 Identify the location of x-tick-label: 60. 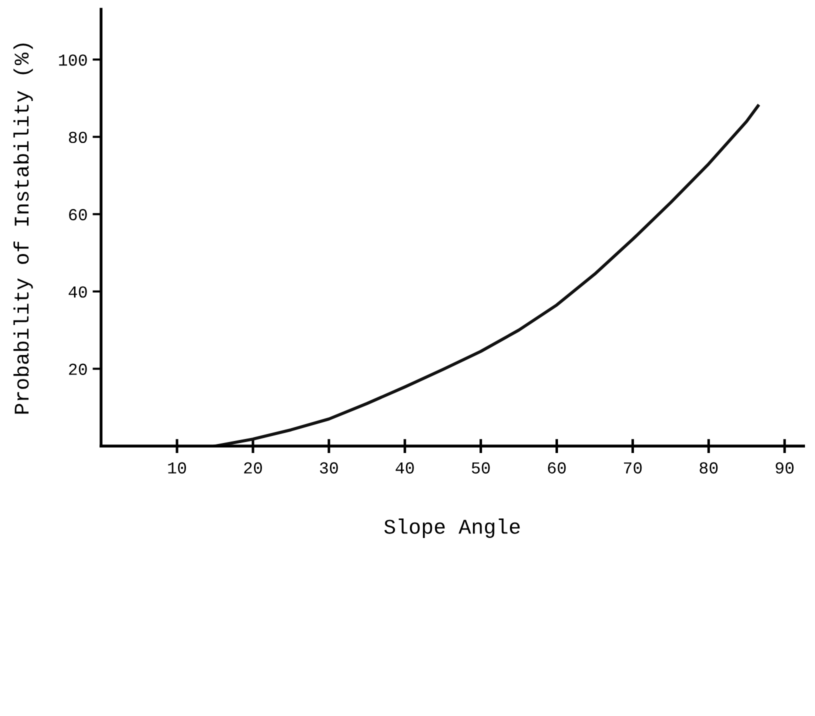
(557, 468).